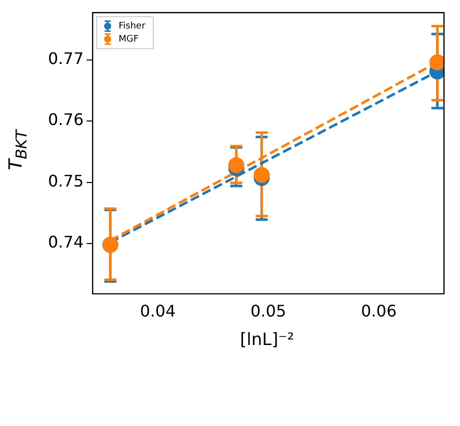 Image resolution: width=460 pixels, height=426 pixels. What do you see at coordinates (158, 311) in the screenshot?
I see `x-tick-label: 0.04` at bounding box center [158, 311].